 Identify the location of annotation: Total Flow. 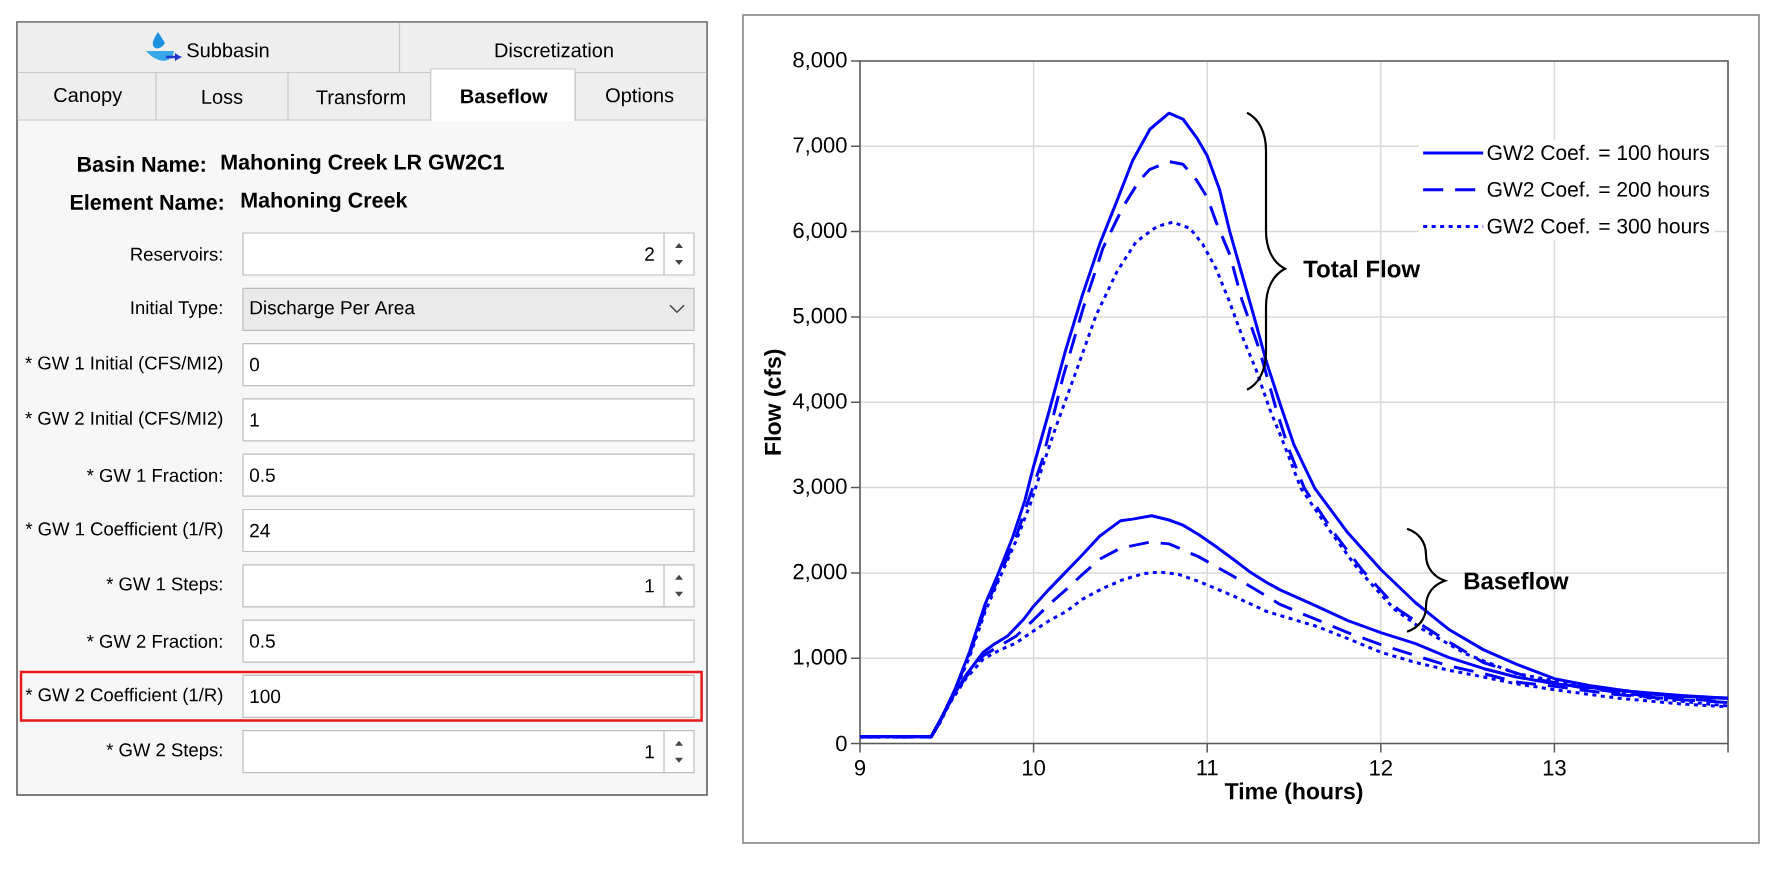
(1362, 268).